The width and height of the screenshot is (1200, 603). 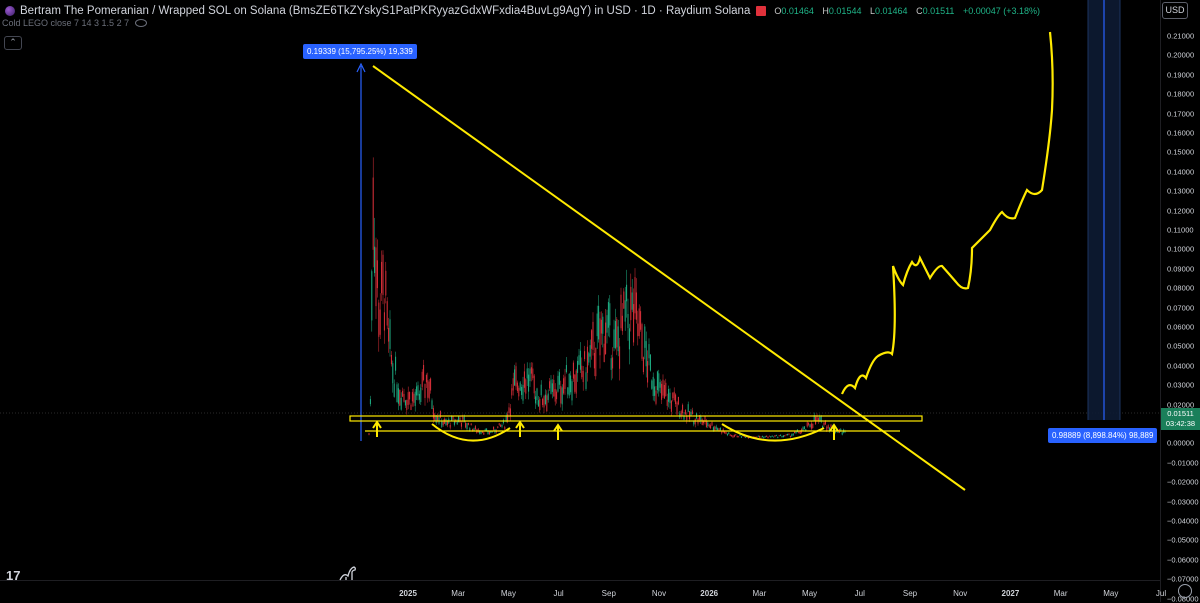 What do you see at coordinates (13, 575) in the screenshot?
I see `tradingview-logo: 17` at bounding box center [13, 575].